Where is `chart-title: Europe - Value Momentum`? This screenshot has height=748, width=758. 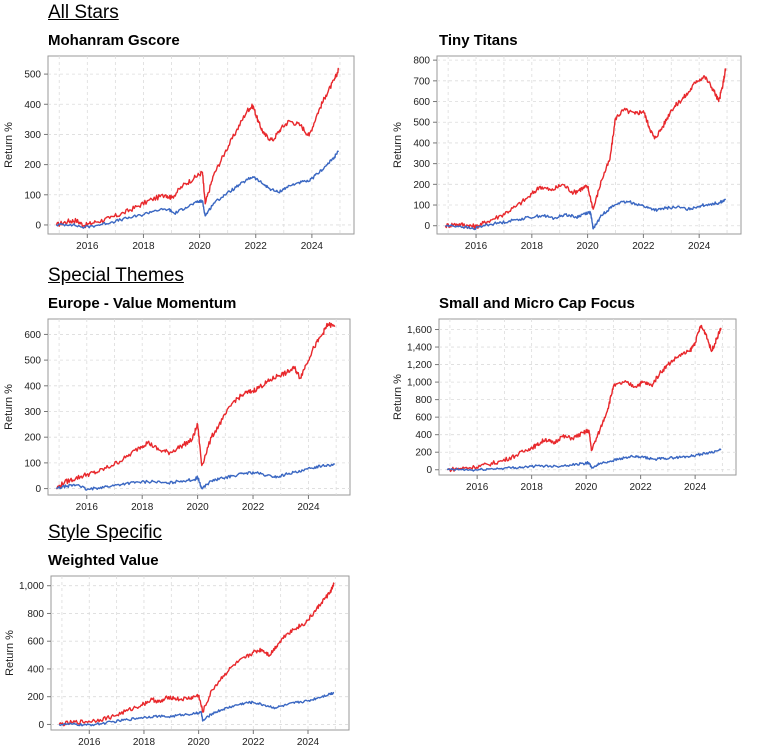
chart-title: Europe - Value Momentum is located at coordinates (142, 303).